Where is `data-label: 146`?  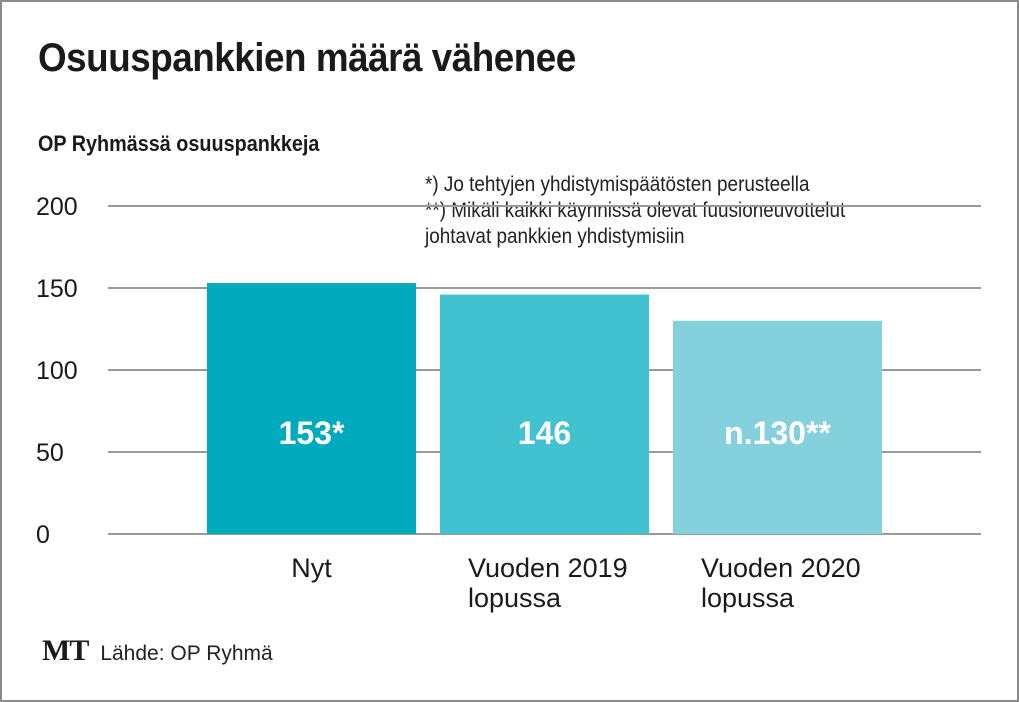 data-label: 146 is located at coordinates (544, 433).